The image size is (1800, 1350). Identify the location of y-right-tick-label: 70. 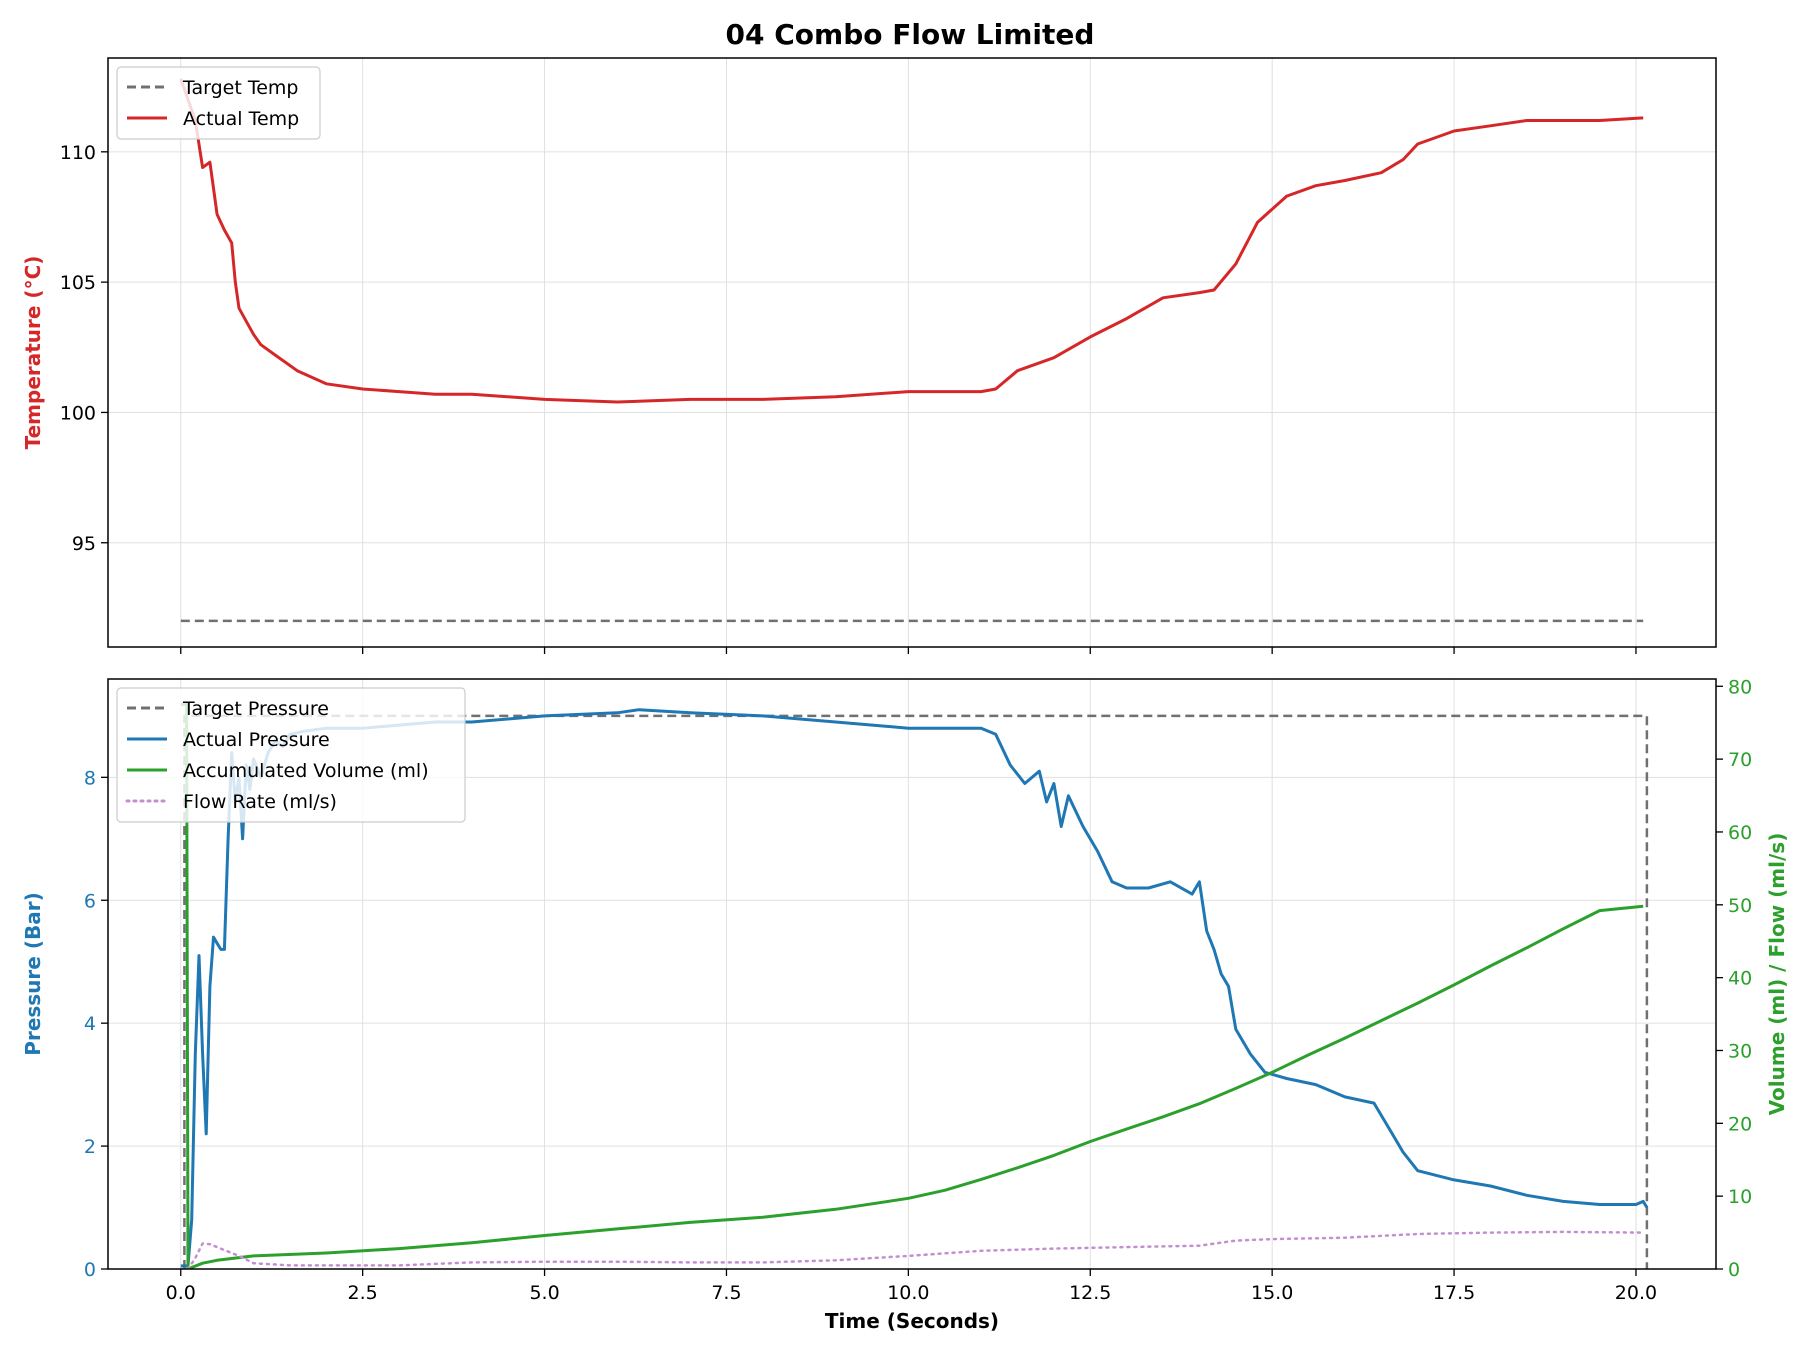
(1740, 760).